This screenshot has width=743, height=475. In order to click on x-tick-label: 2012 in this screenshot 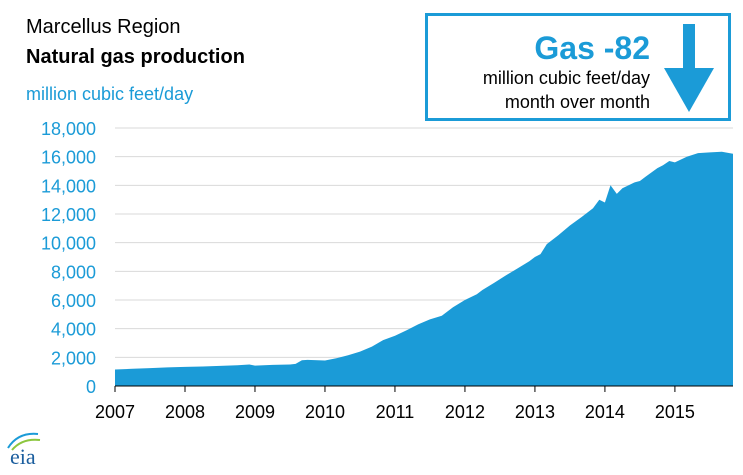, I will do `click(465, 412)`.